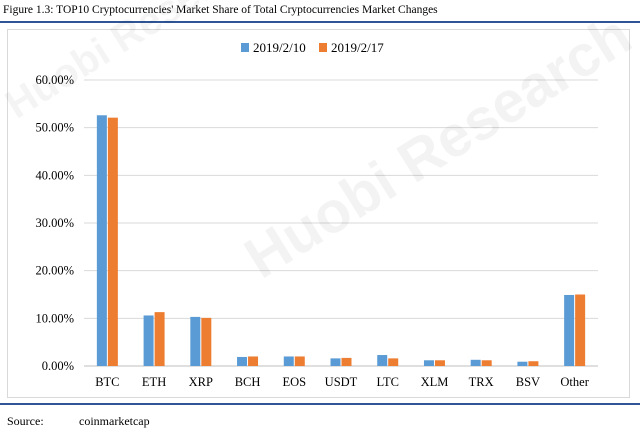  What do you see at coordinates (114, 421) in the screenshot?
I see `source-value: coinmarketcap` at bounding box center [114, 421].